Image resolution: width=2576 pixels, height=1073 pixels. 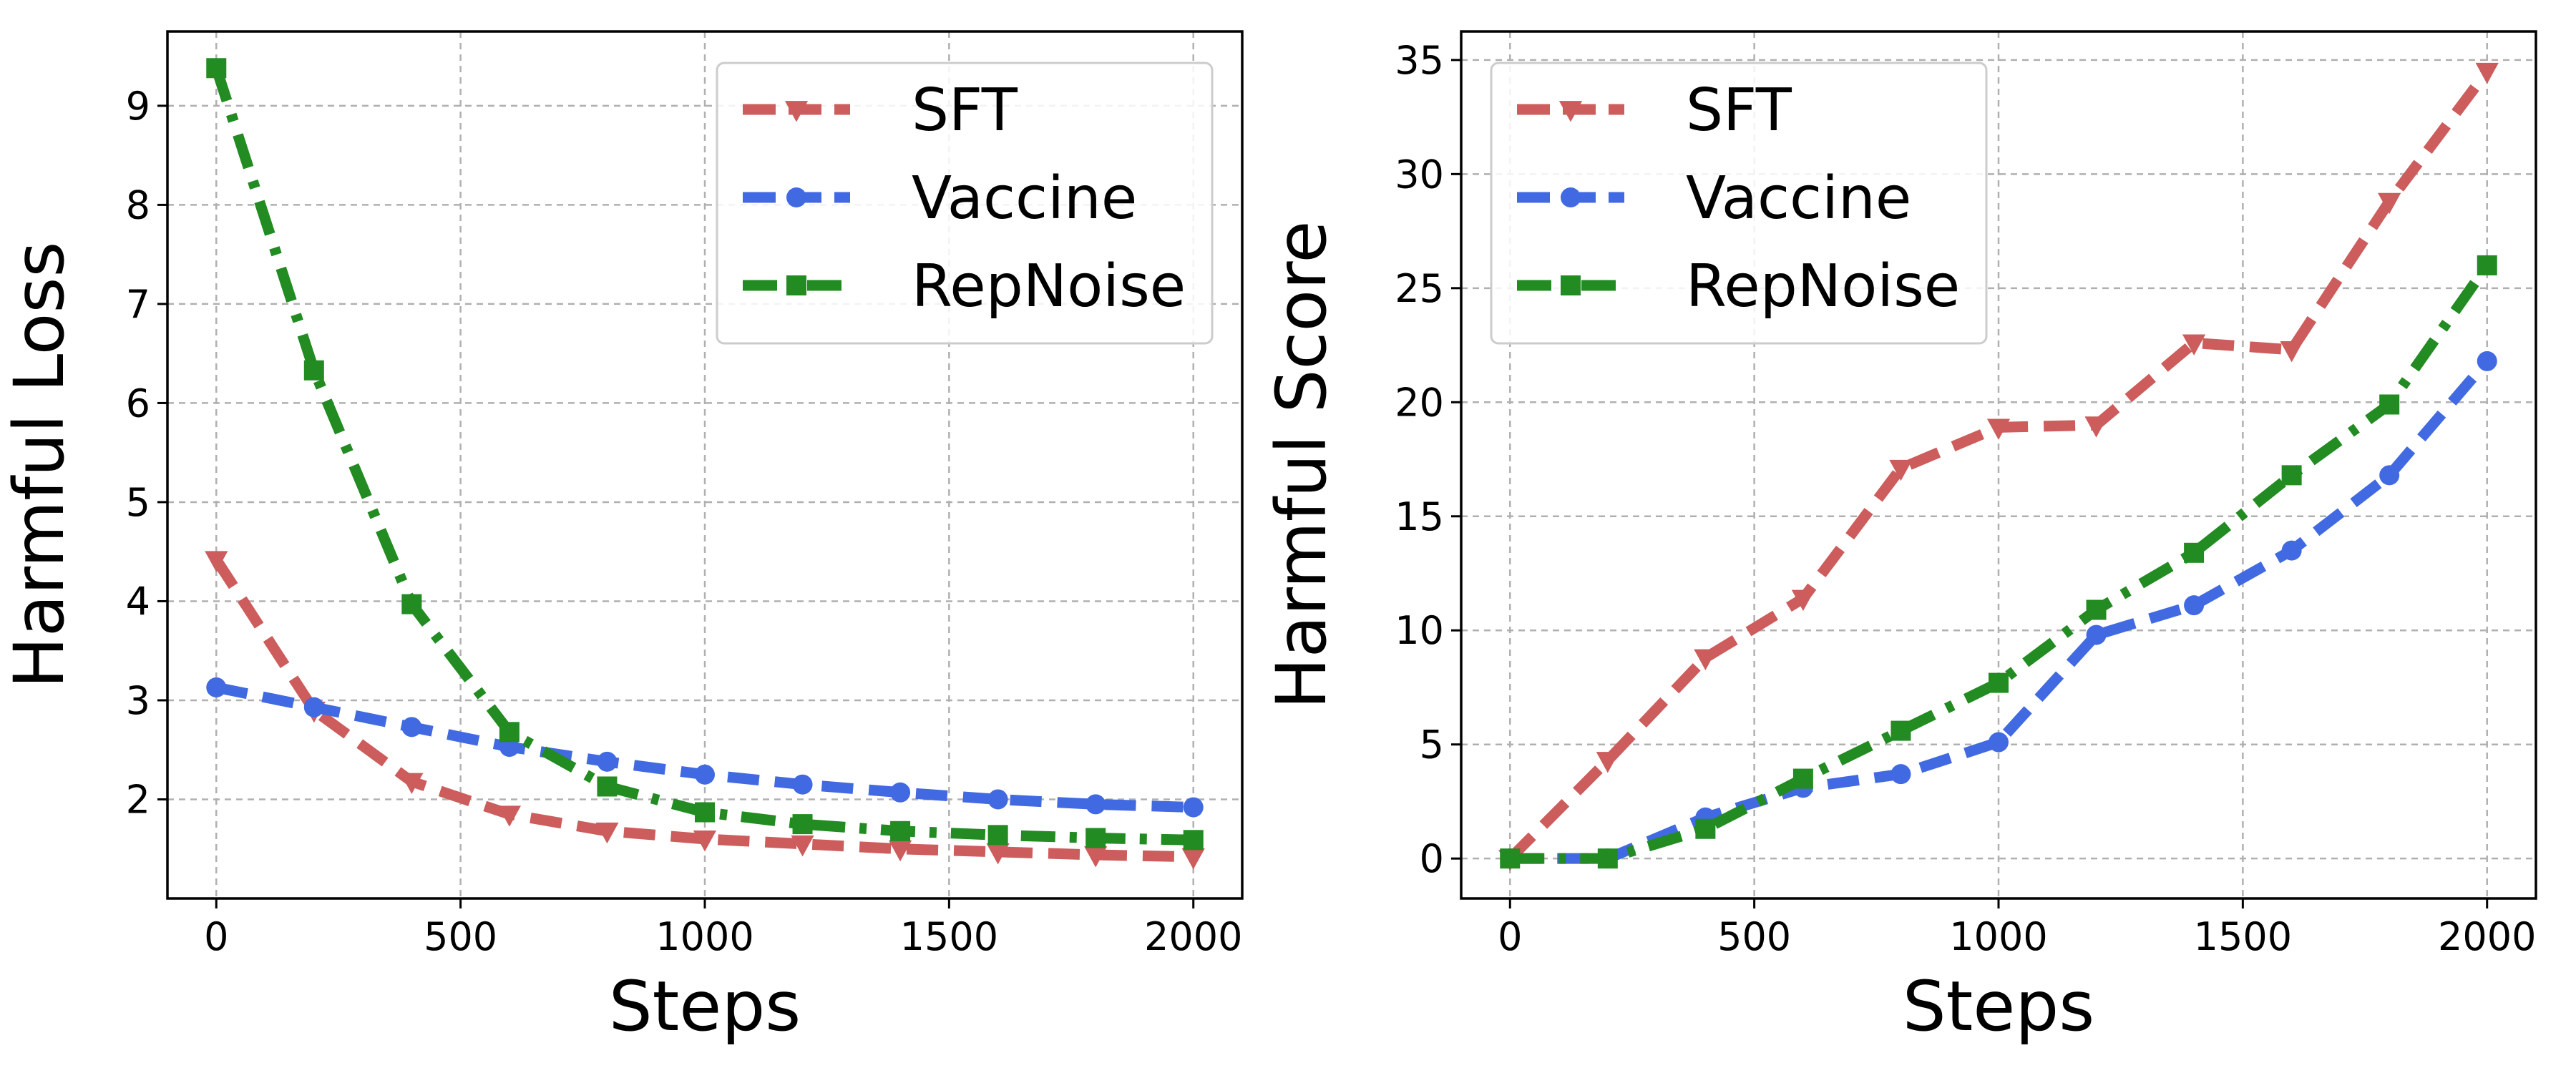 I want to click on y-tick-label: 8, so click(x=138, y=205).